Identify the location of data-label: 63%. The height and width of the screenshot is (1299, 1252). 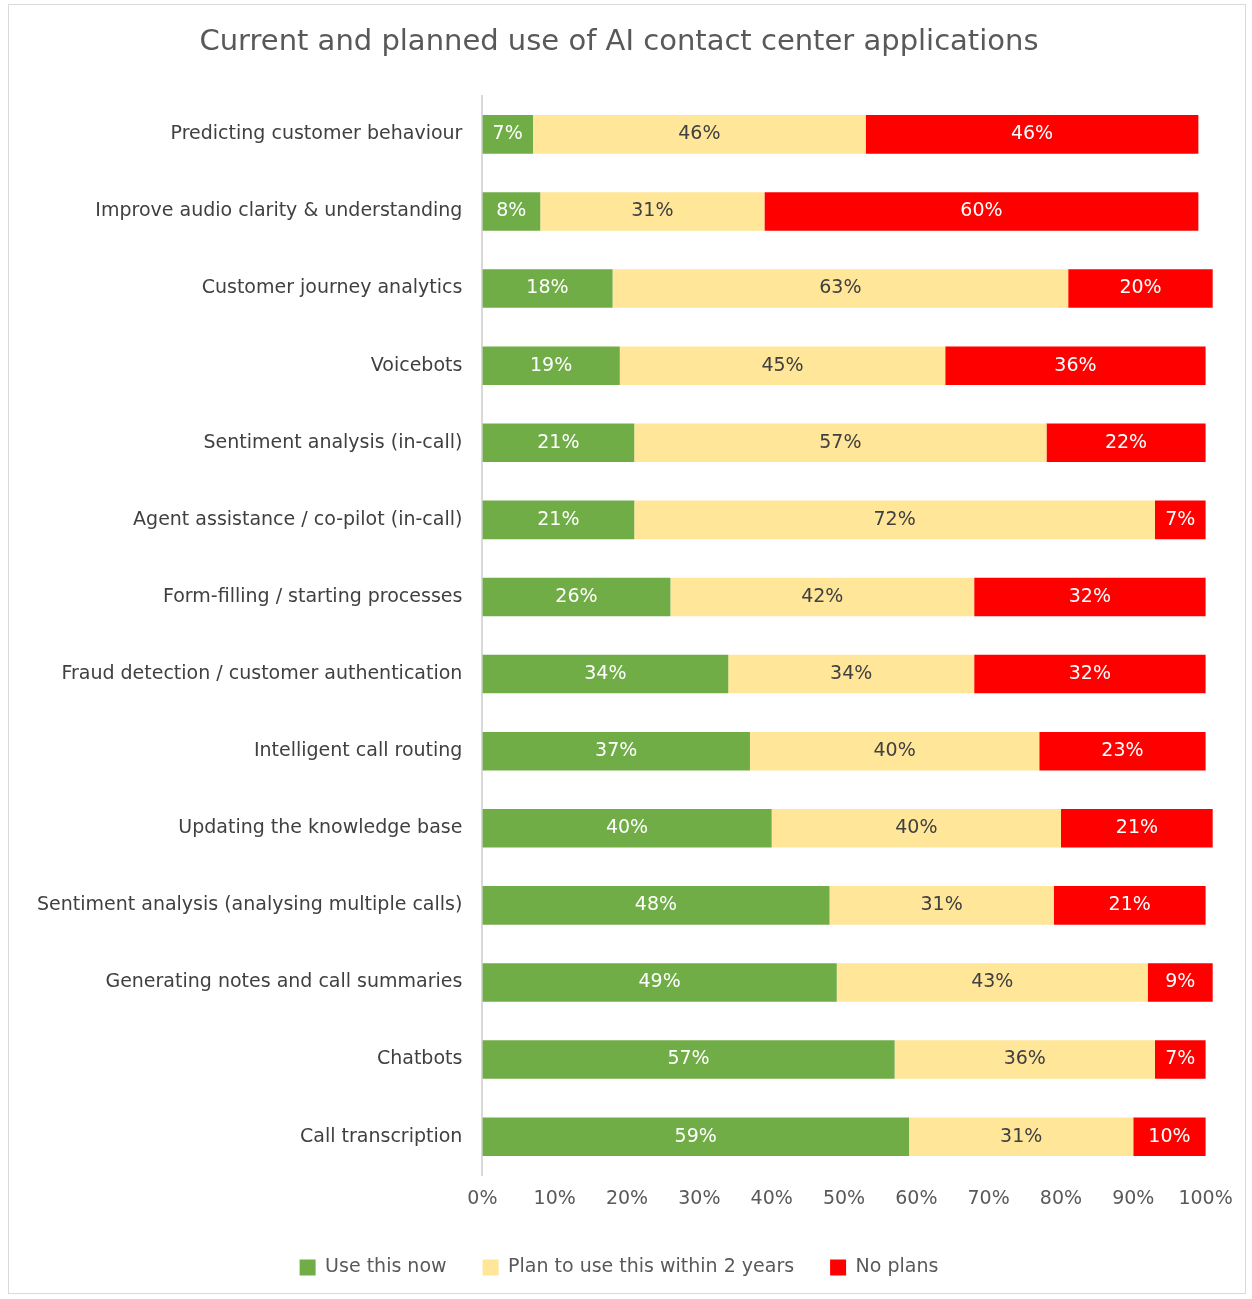
(840, 286).